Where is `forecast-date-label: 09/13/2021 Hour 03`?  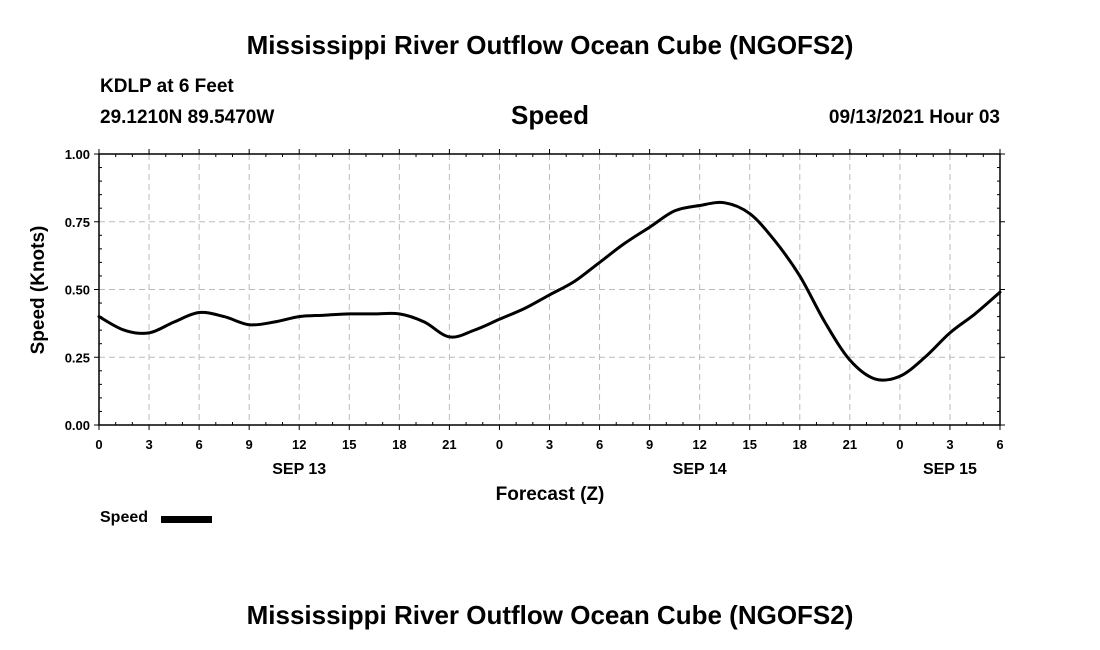 forecast-date-label: 09/13/2021 Hour 03 is located at coordinates (914, 117).